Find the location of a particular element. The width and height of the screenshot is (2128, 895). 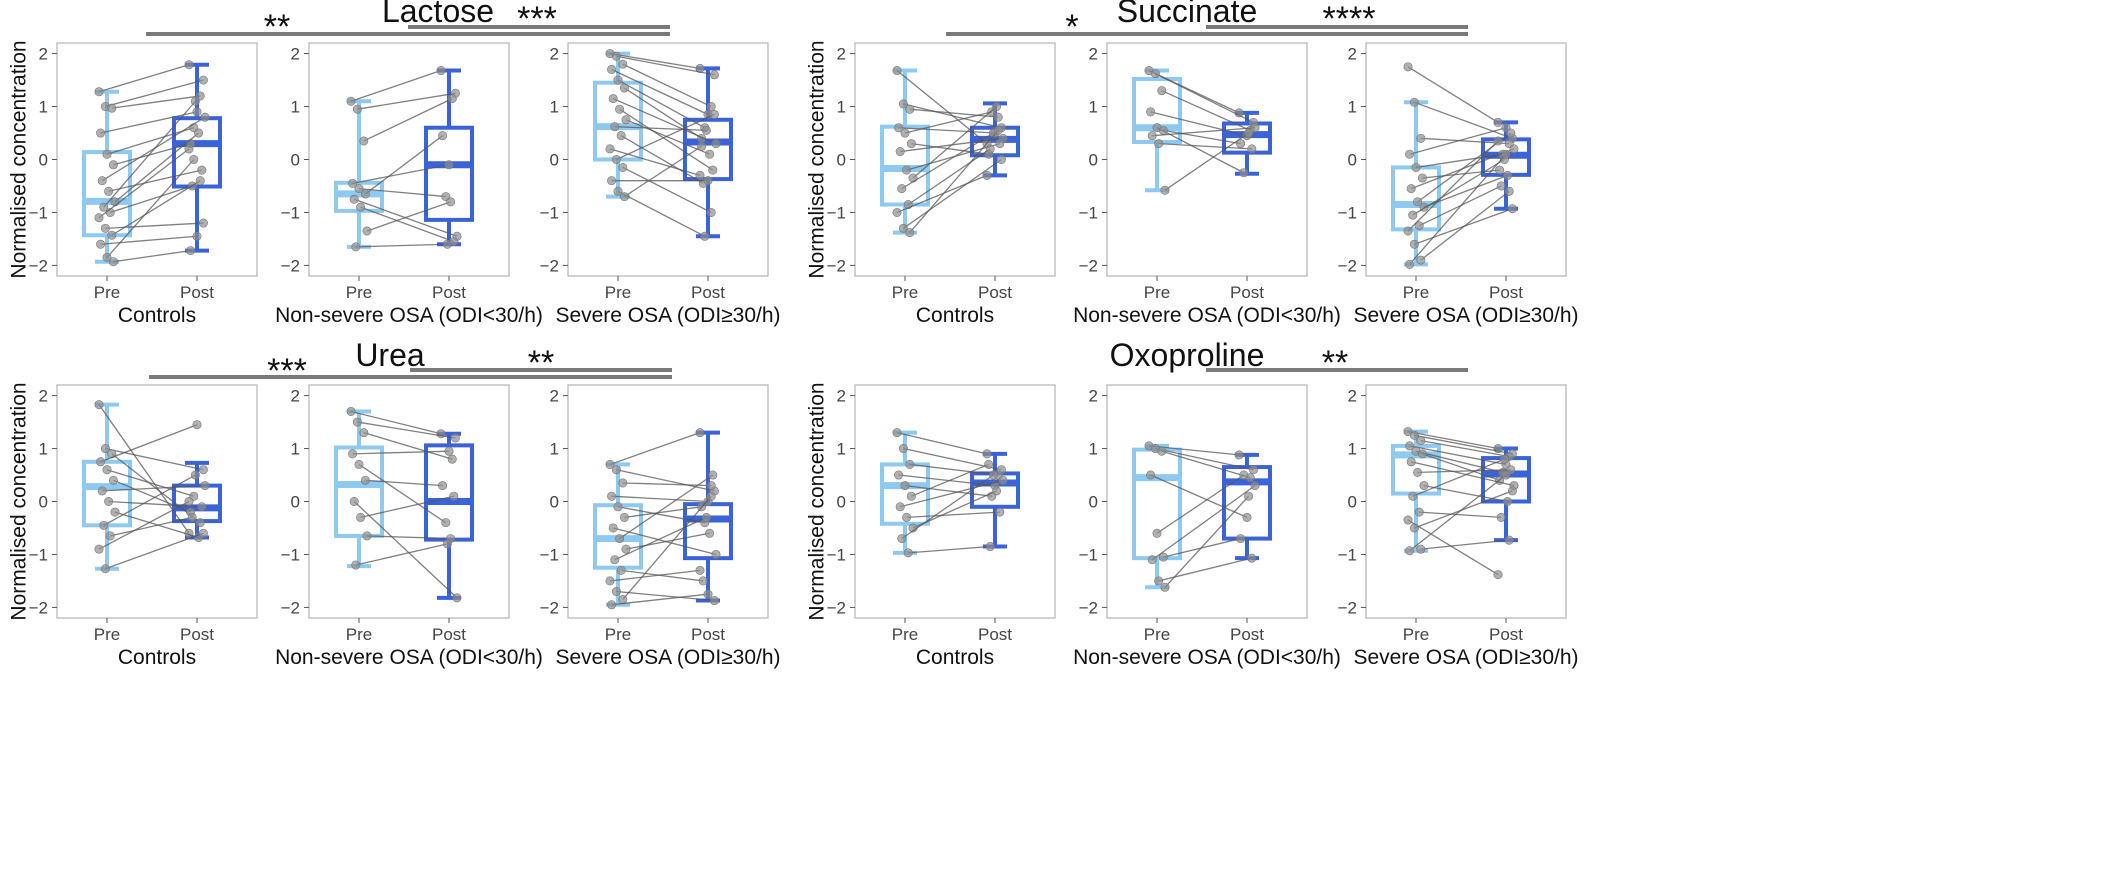

group-label: Controls is located at coordinates (955, 315).